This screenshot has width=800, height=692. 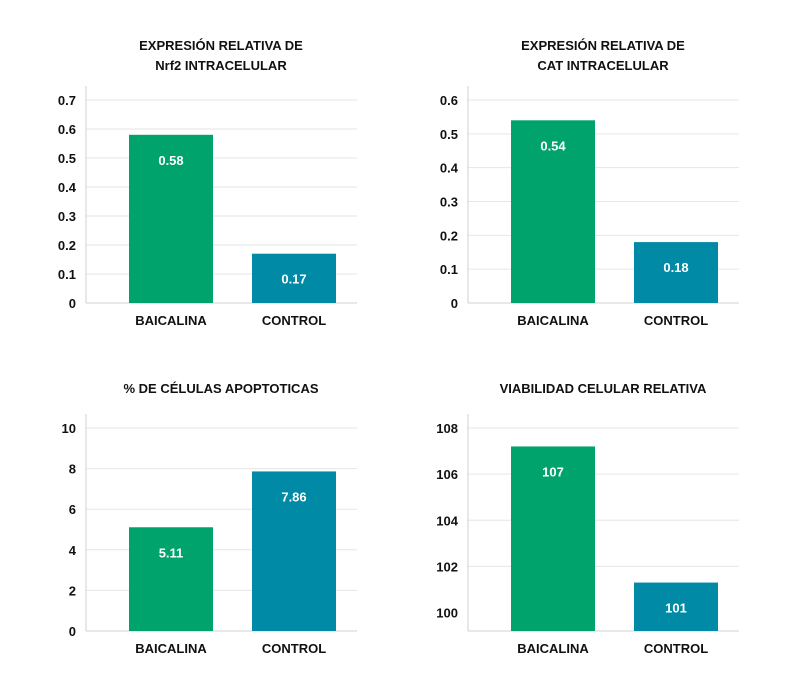 I want to click on chart-title-line-1: VIABILIDAD CELULAR RELATIVA, so click(x=603, y=388).